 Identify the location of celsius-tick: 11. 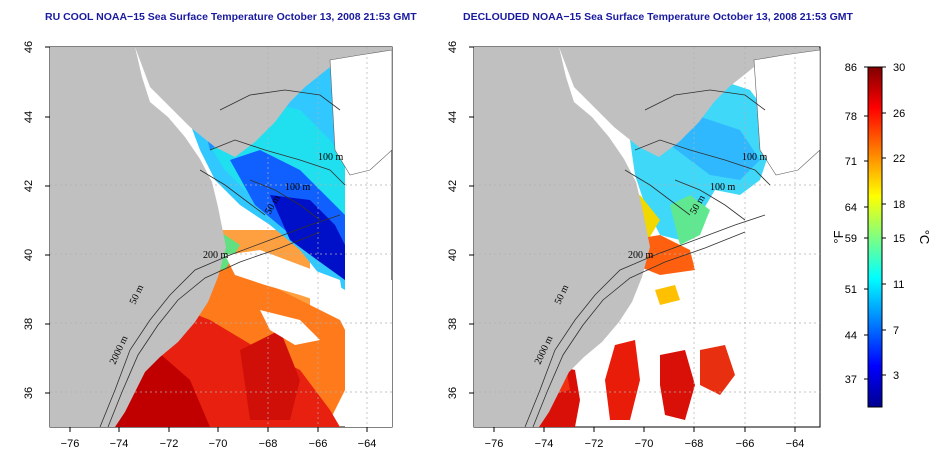
(898, 285).